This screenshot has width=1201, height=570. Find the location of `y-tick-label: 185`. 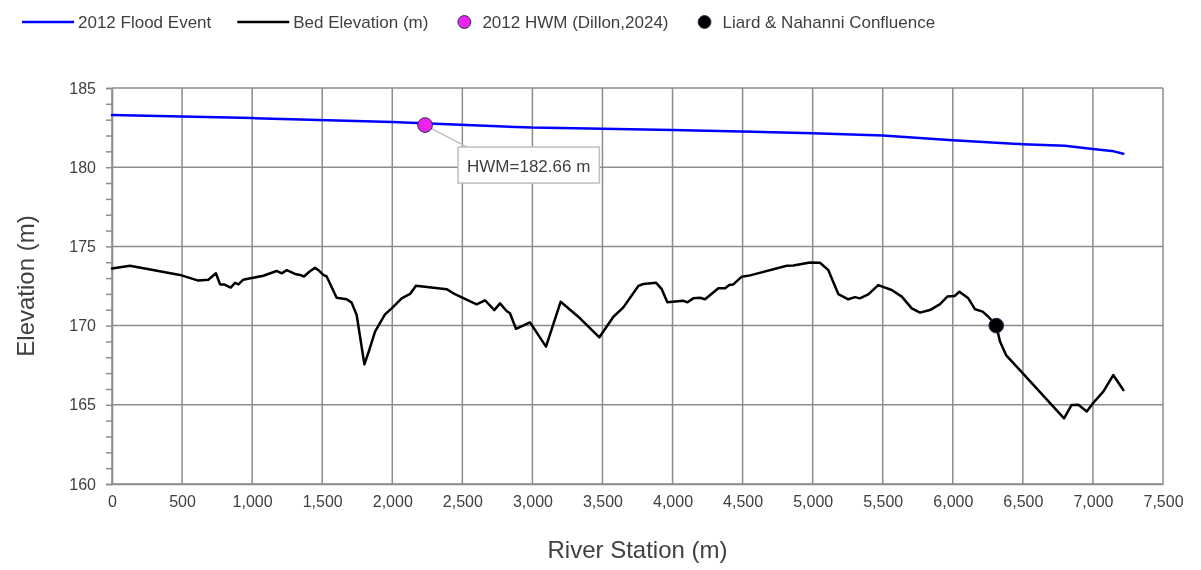

y-tick-label: 185 is located at coordinates (83, 88).